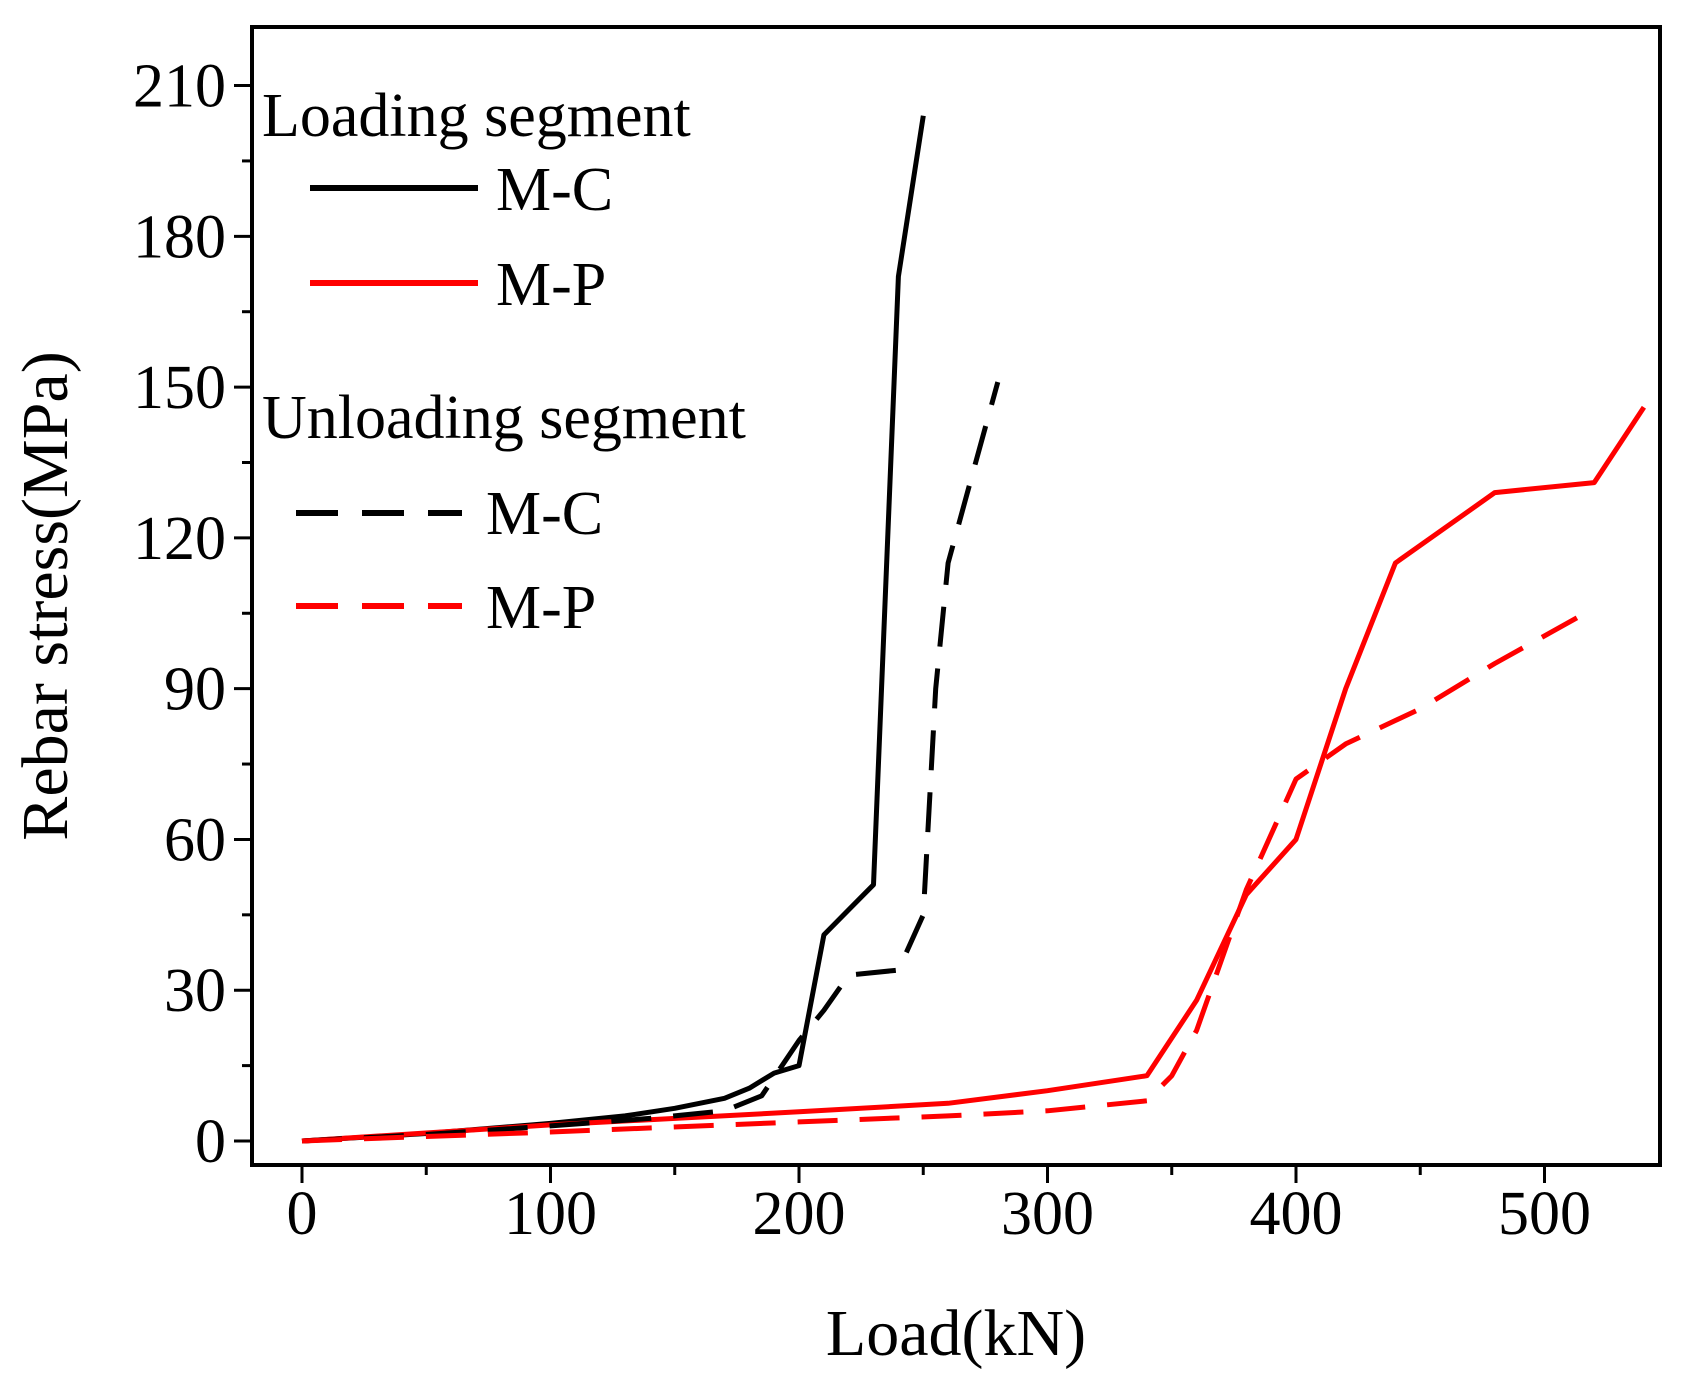 The image size is (1685, 1374). What do you see at coordinates (1544, 1214) in the screenshot?
I see `x-tick-label: 500` at bounding box center [1544, 1214].